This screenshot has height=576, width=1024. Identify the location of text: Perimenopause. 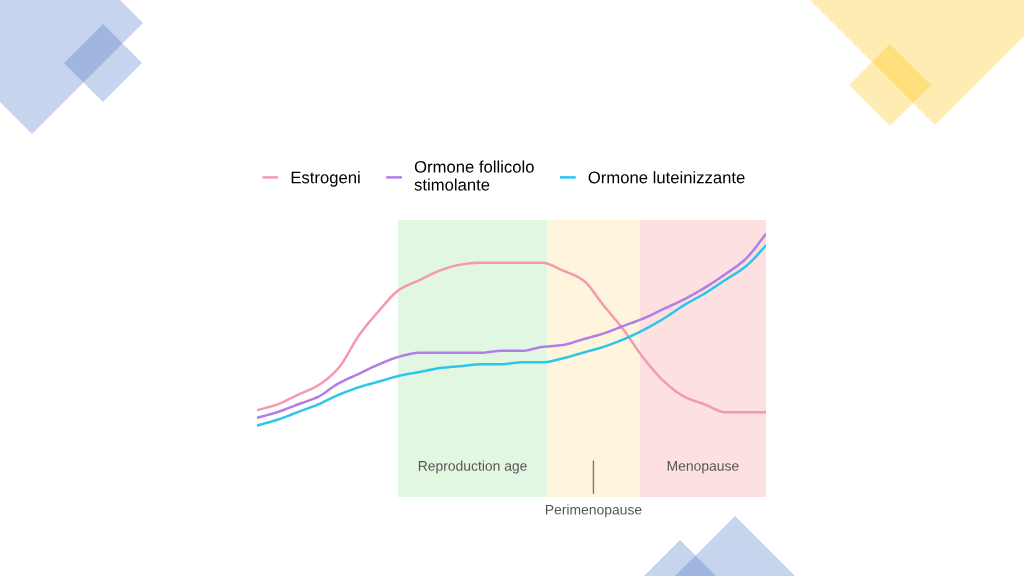
(593, 511).